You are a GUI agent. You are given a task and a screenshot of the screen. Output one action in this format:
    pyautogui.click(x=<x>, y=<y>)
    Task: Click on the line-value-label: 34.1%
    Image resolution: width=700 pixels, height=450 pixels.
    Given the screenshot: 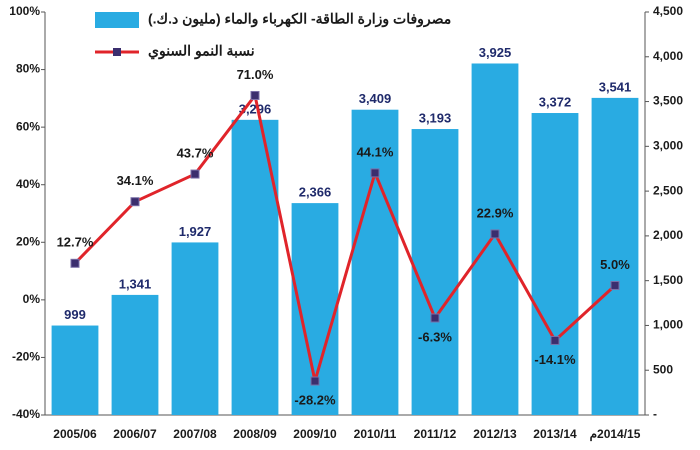 What is the action you would take?
    pyautogui.click(x=135, y=180)
    